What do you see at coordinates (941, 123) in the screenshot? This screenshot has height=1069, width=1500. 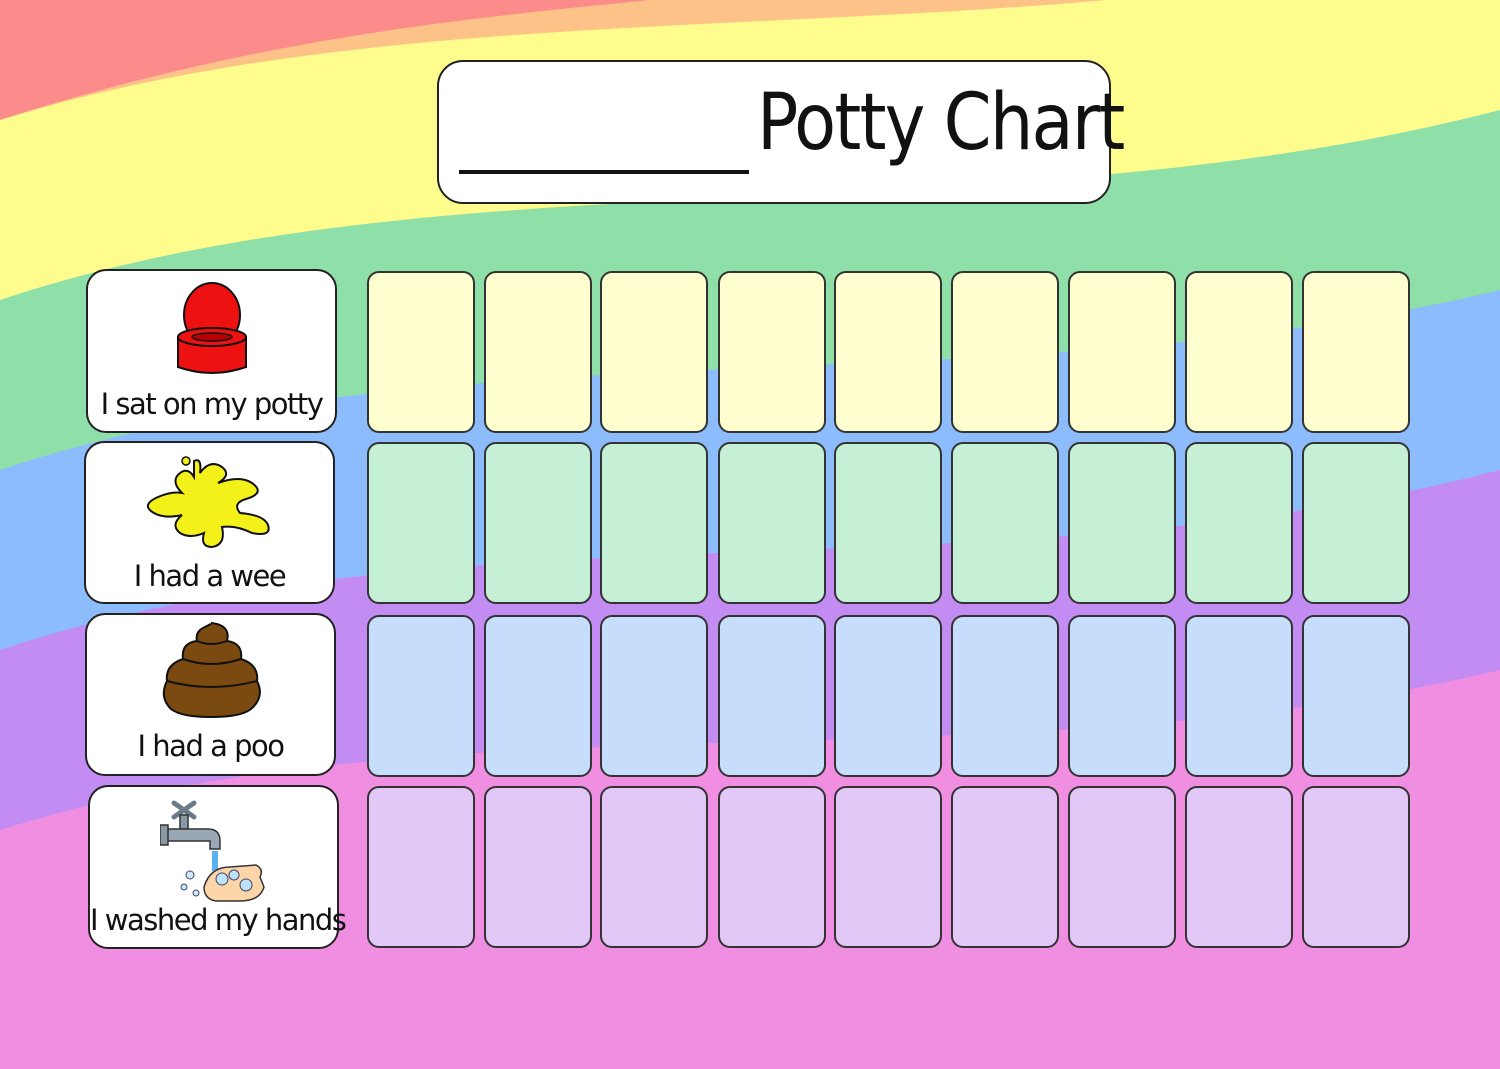 I see `page-title: Potty Chart` at bounding box center [941, 123].